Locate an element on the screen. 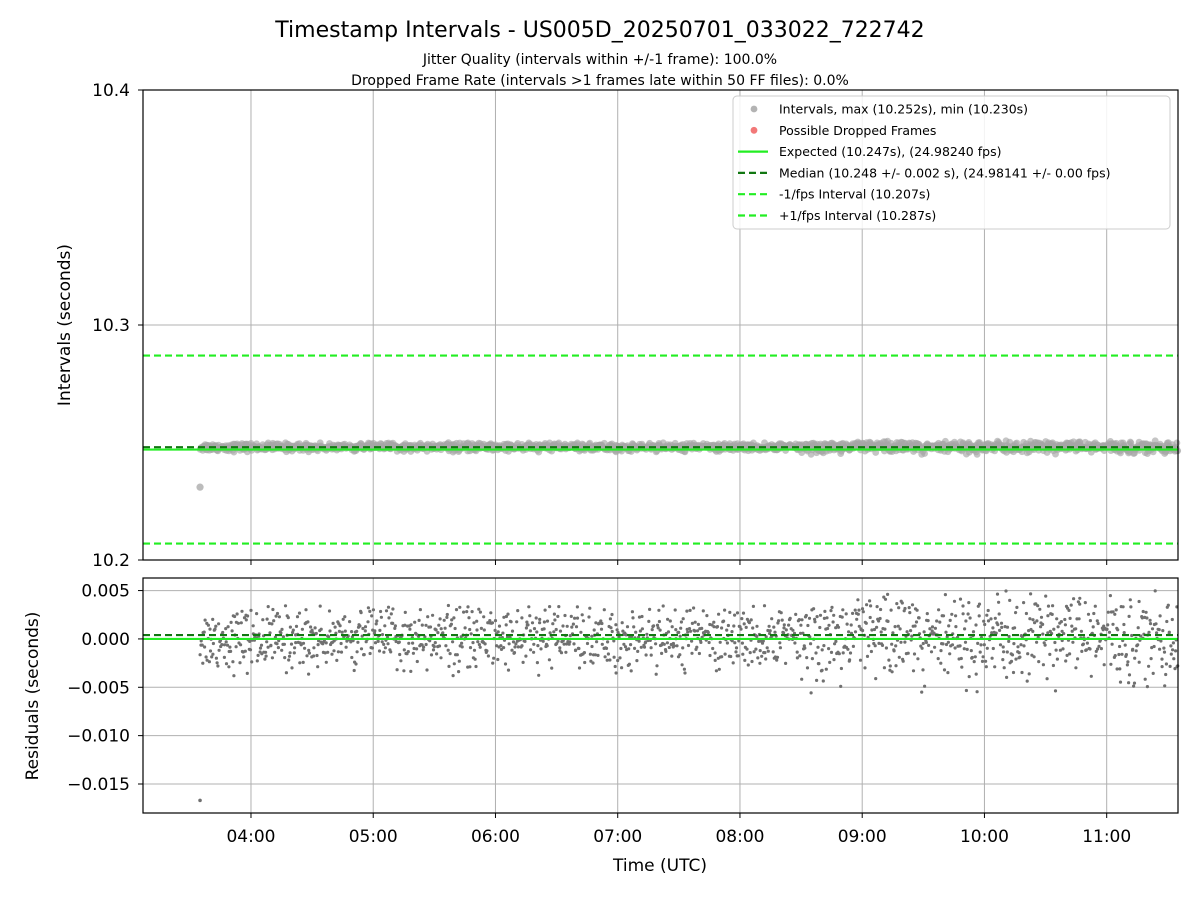 This screenshot has height=904, width=1200. legend-label: Intervals, max (10.252s), min (10.230s) is located at coordinates (903, 109).